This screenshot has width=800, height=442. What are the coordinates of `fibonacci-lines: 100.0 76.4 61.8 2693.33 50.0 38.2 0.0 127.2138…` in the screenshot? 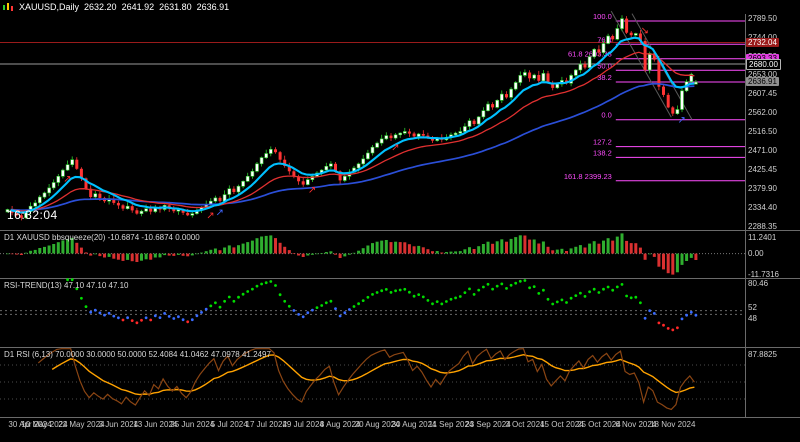 It's located at (654, 97).